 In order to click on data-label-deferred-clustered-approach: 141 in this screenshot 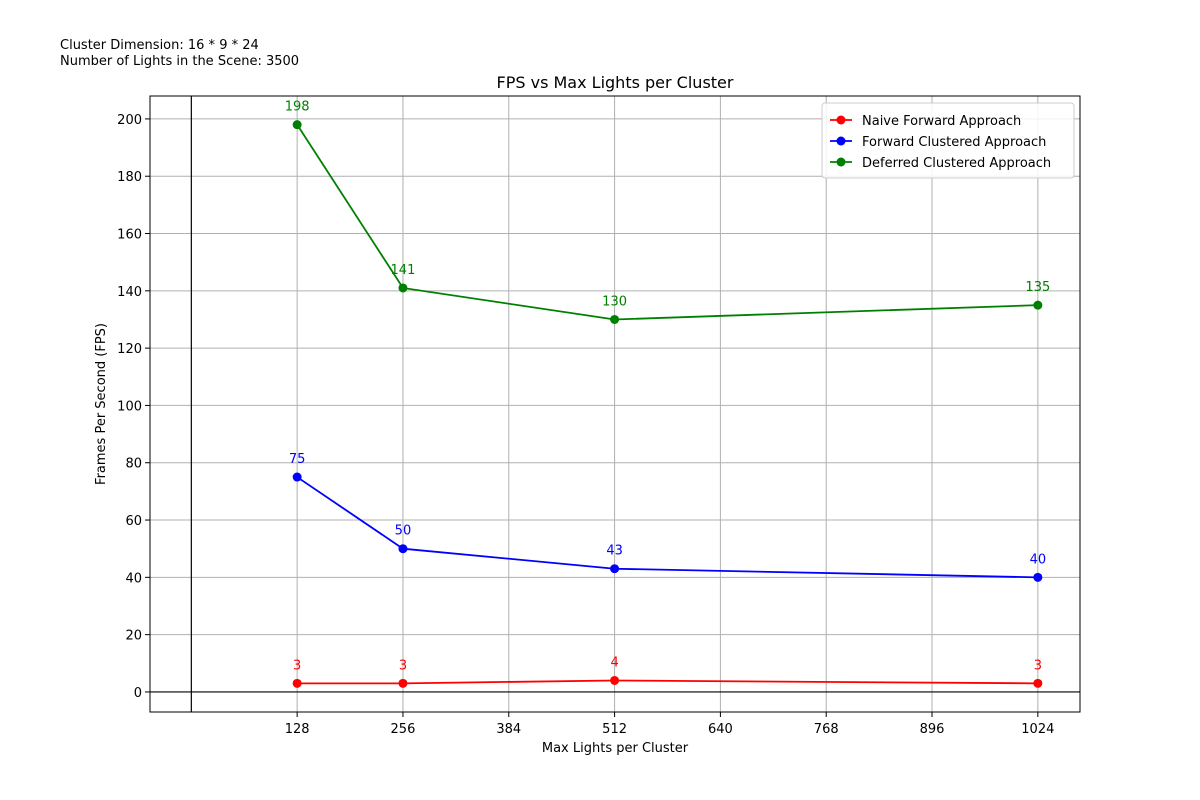, I will do `click(403, 270)`.